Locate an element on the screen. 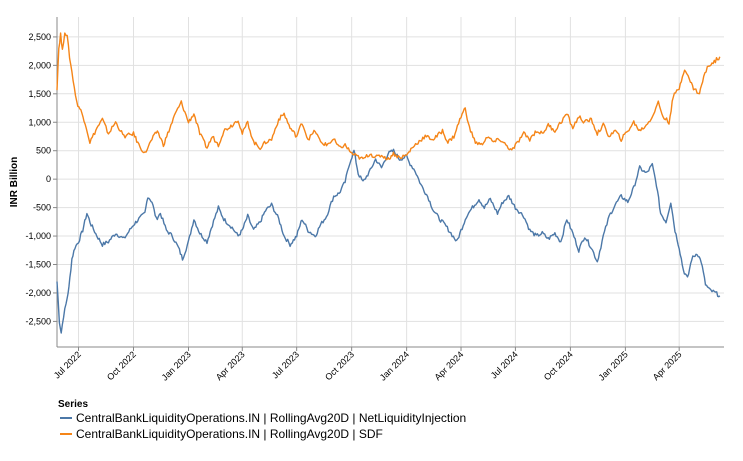 The height and width of the screenshot is (461, 743). y-tick-label: 2,500 is located at coordinates (39, 37).